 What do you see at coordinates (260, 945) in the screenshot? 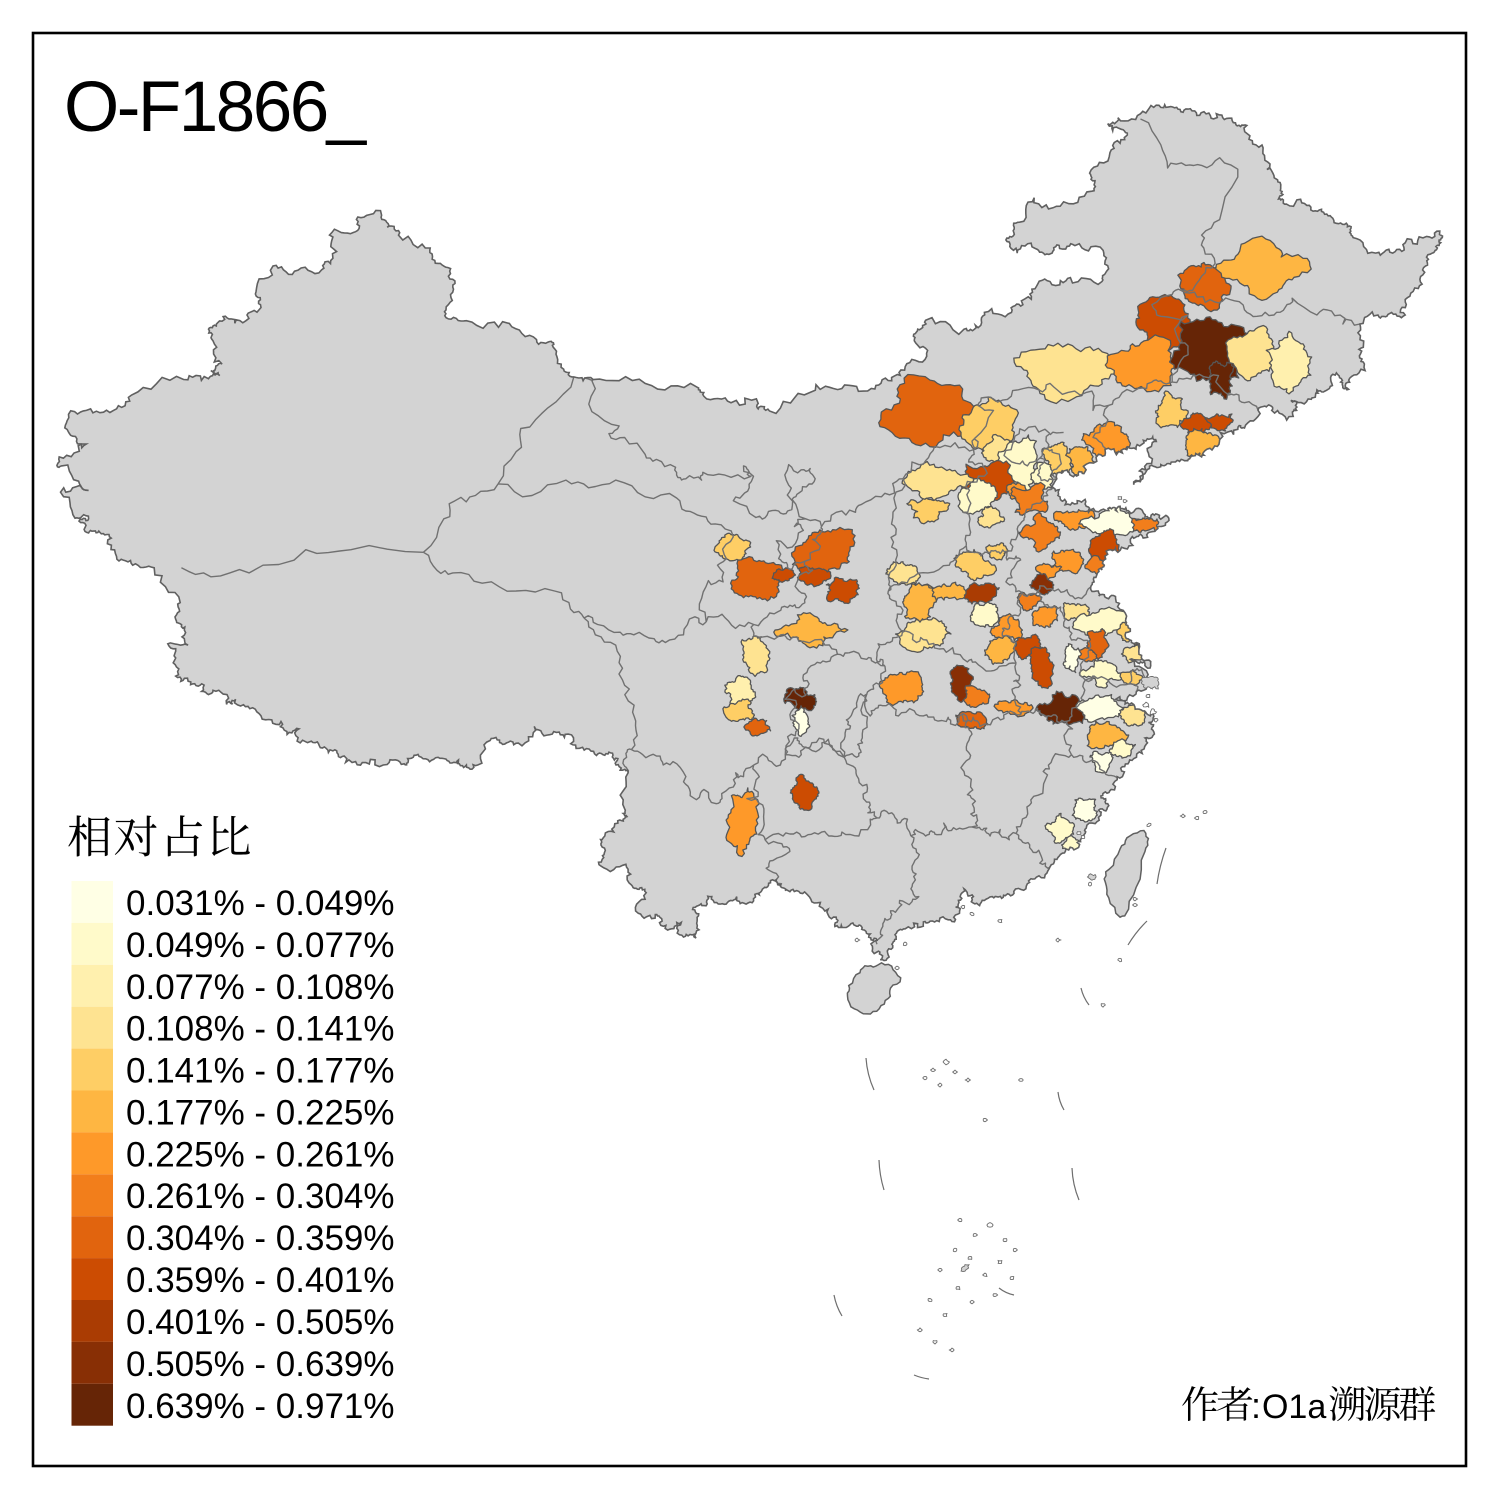
I see `svg-text: 0.049% - 0.077%` at bounding box center [260, 945].